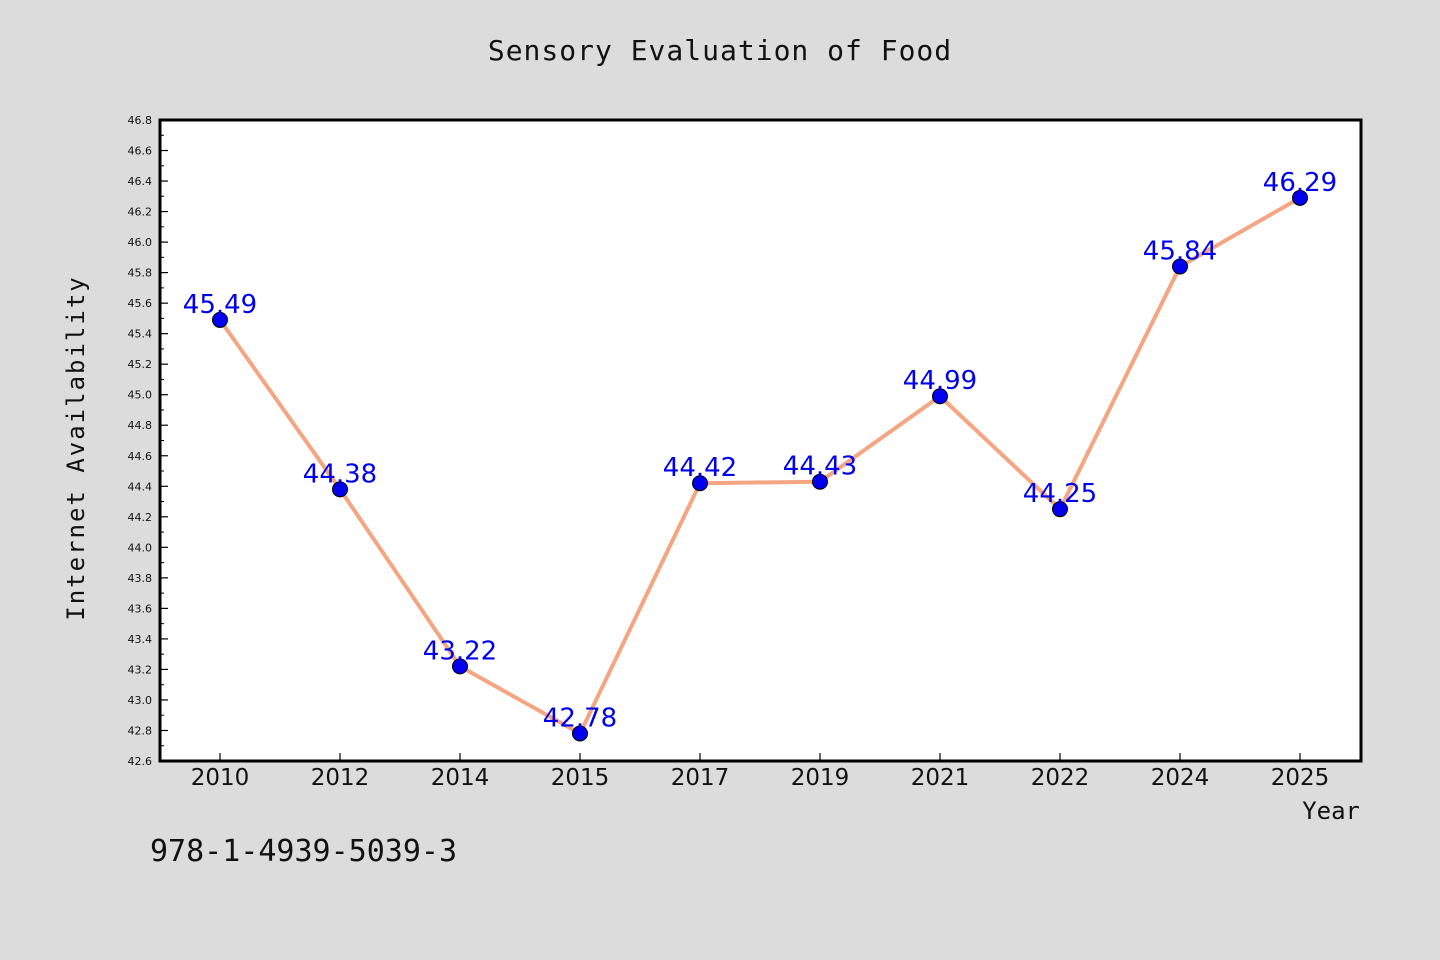 This screenshot has width=1440, height=960. Describe the element at coordinates (140, 303) in the screenshot. I see `y-tick-label: 45.6` at that location.